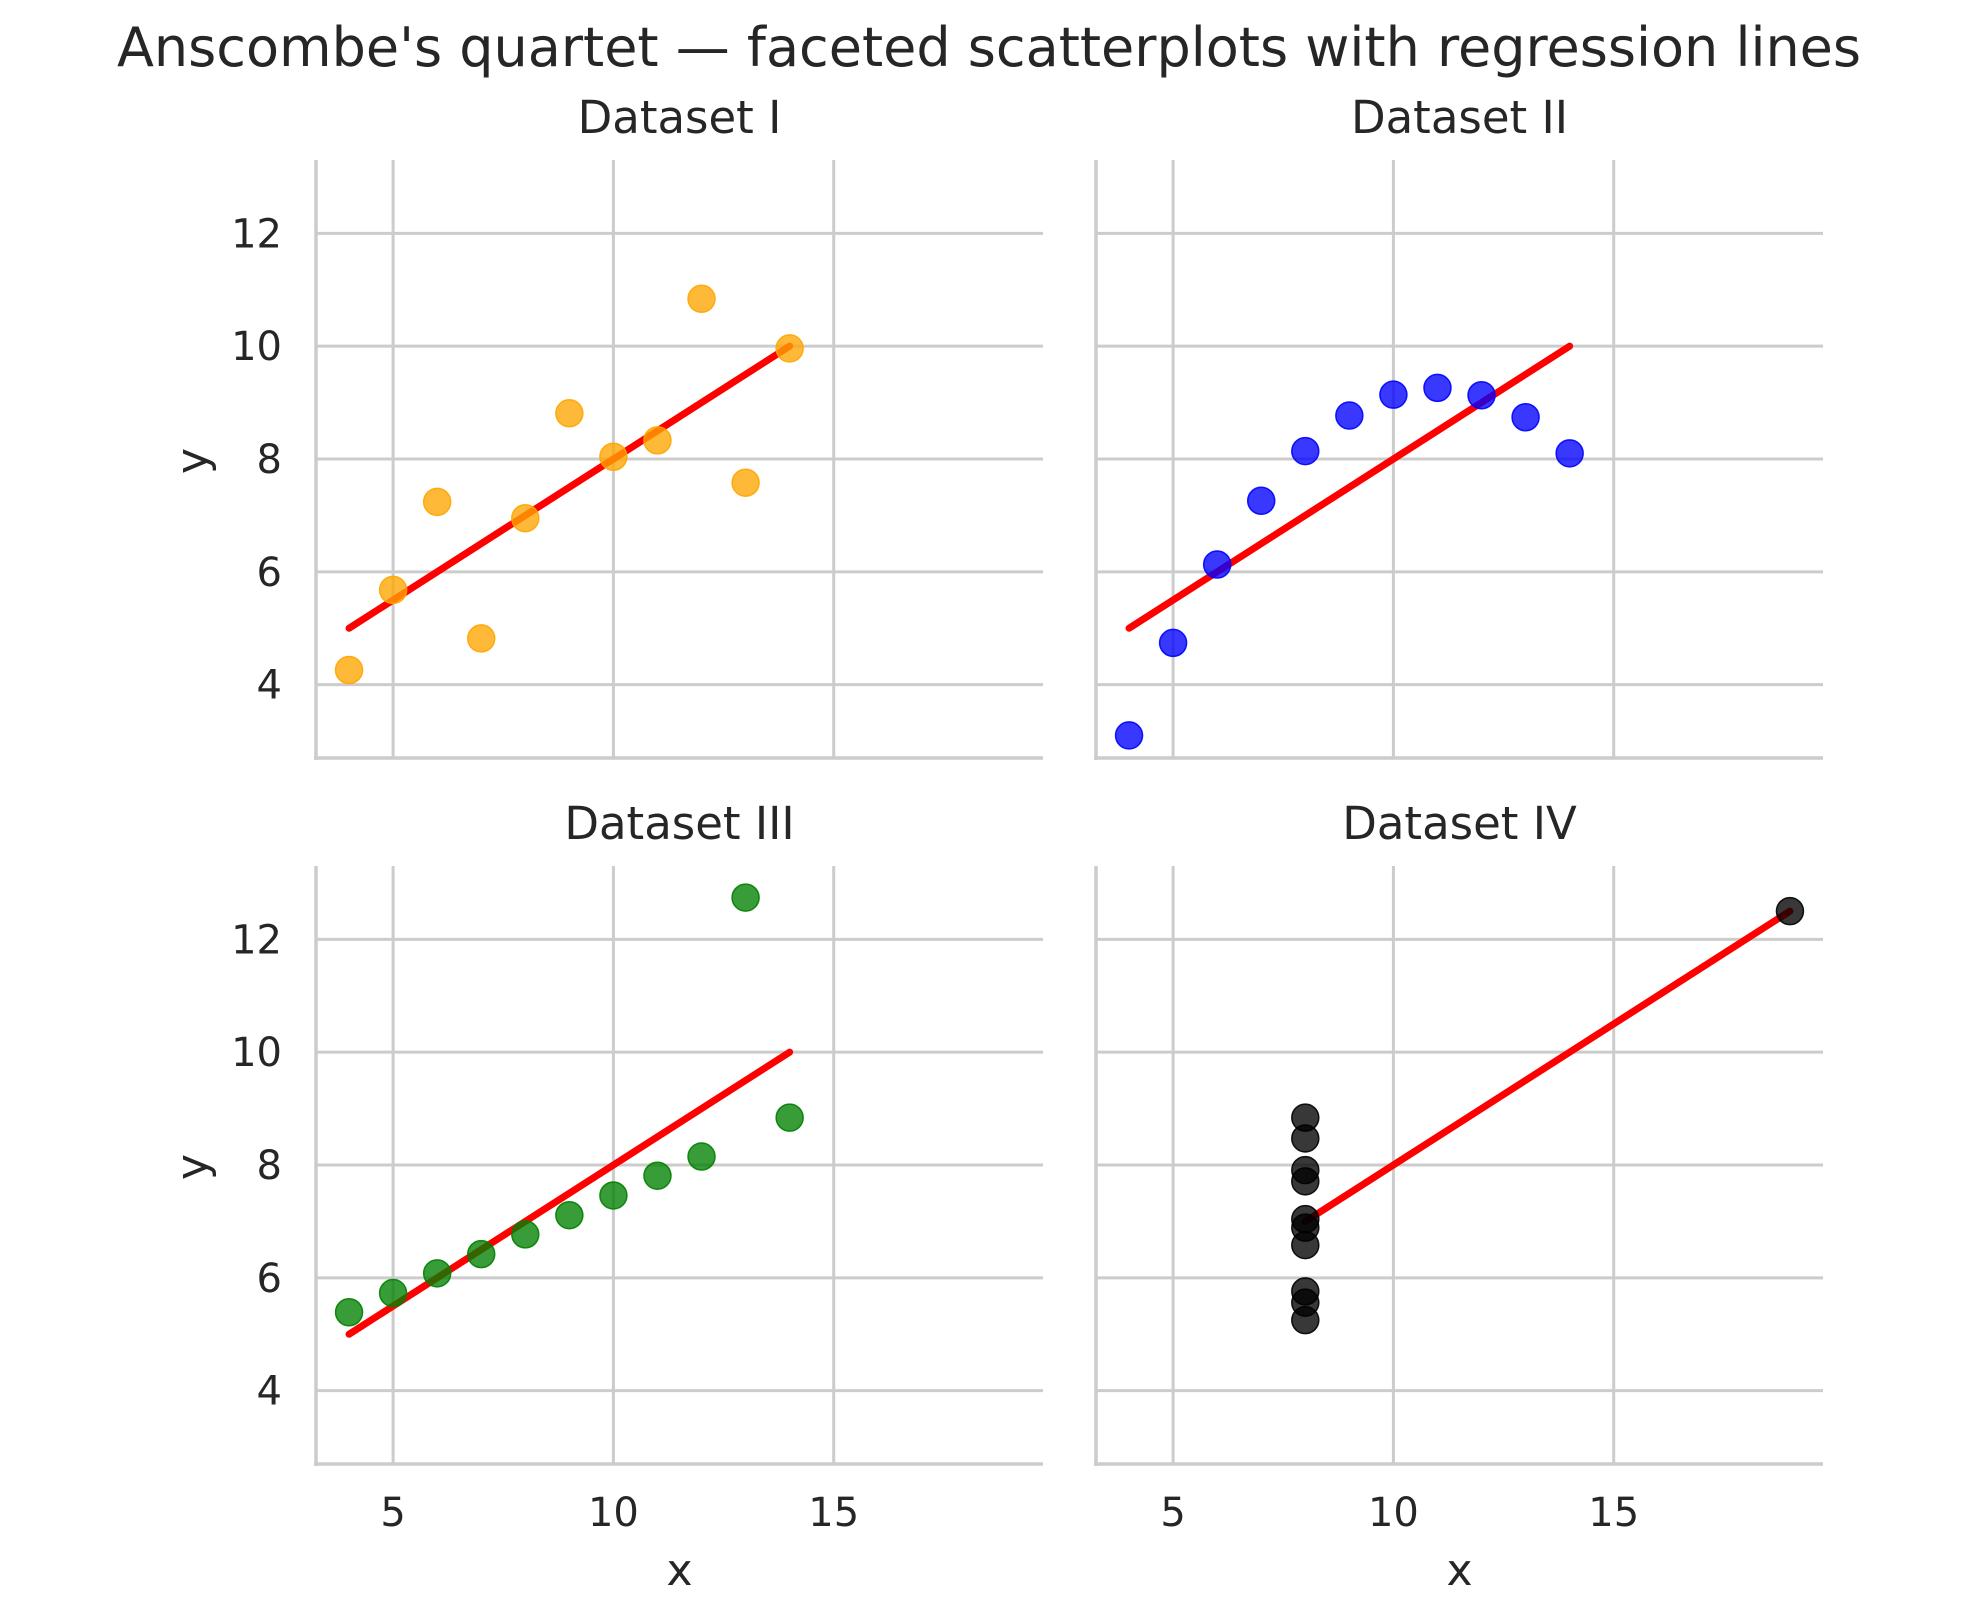 The width and height of the screenshot is (1978, 1617). What do you see at coordinates (680, 117) in the screenshot?
I see `panel-title: Dataset I` at bounding box center [680, 117].